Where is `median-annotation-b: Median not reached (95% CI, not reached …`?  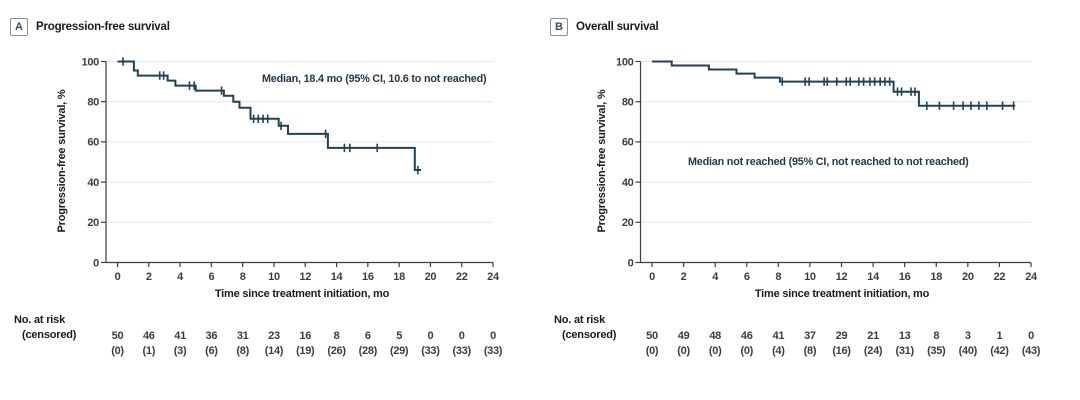 median-annotation-b: Median not reached (95% CI, not reached … is located at coordinates (828, 162).